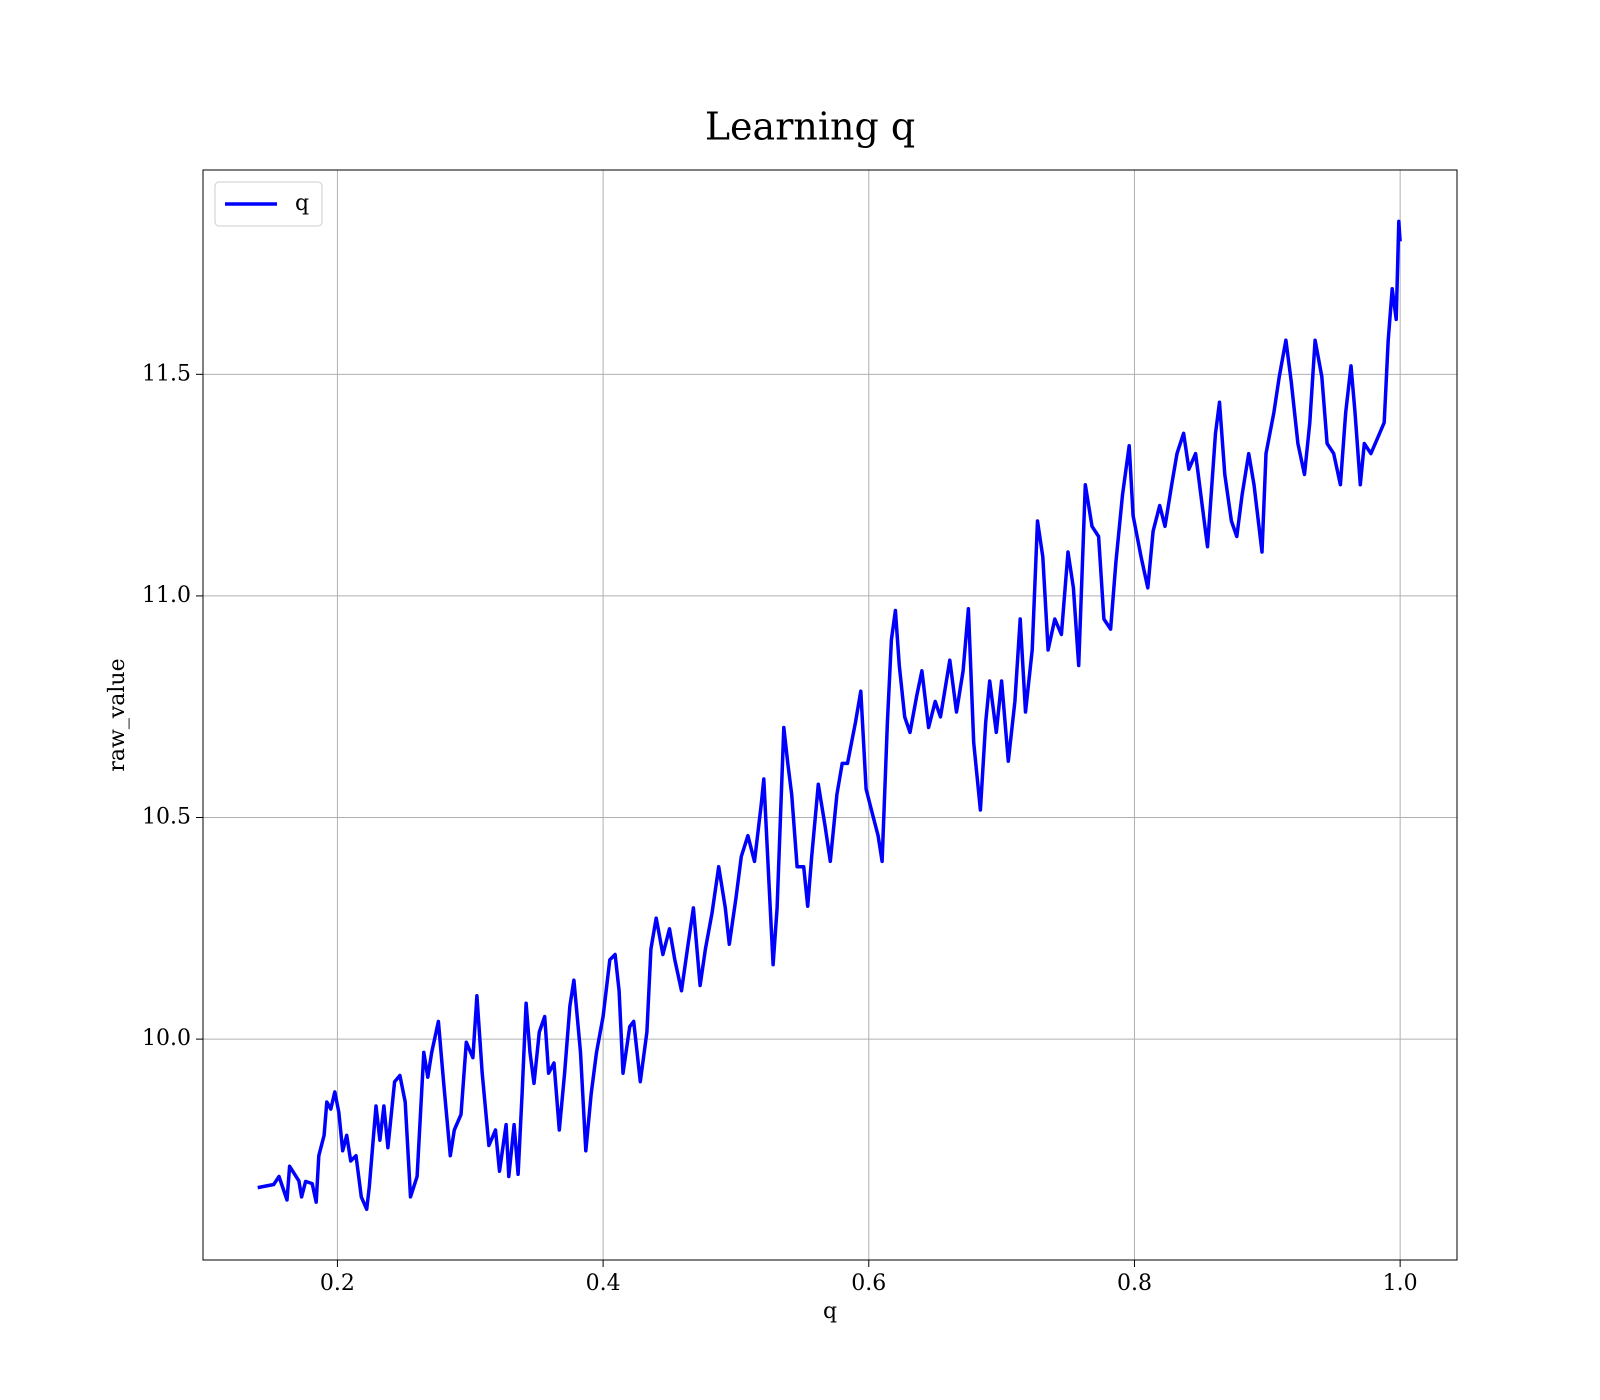 This screenshot has width=1600, height=1400. What do you see at coordinates (166, 817) in the screenshot?
I see `y-tick-label: 10.5` at bounding box center [166, 817].